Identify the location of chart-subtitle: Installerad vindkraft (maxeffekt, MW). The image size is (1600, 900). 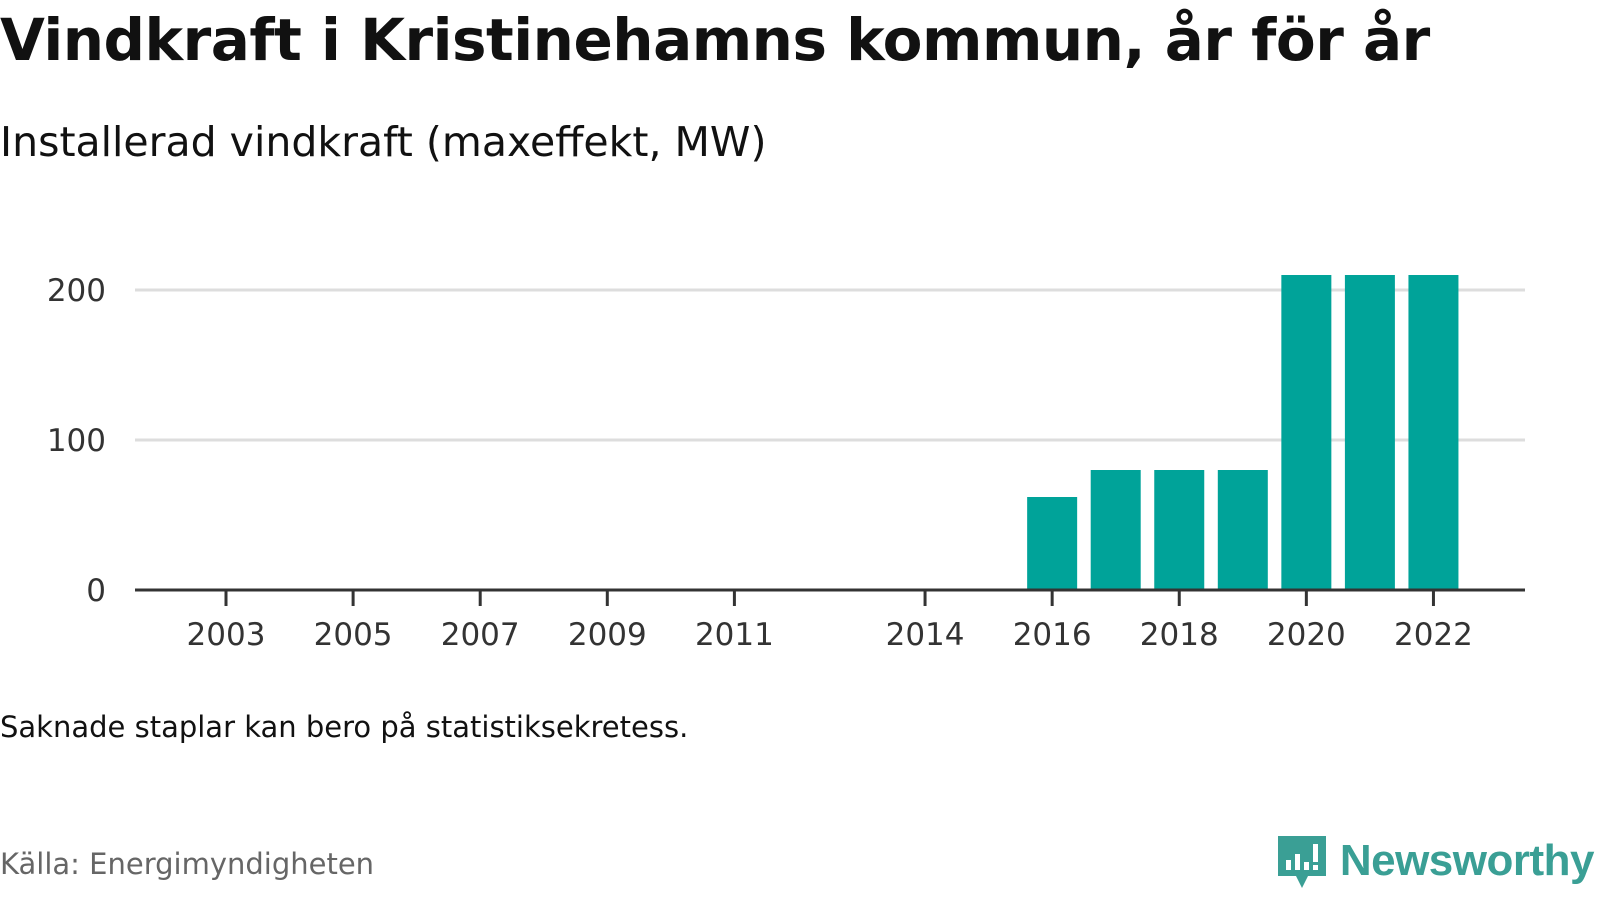
(383, 142).